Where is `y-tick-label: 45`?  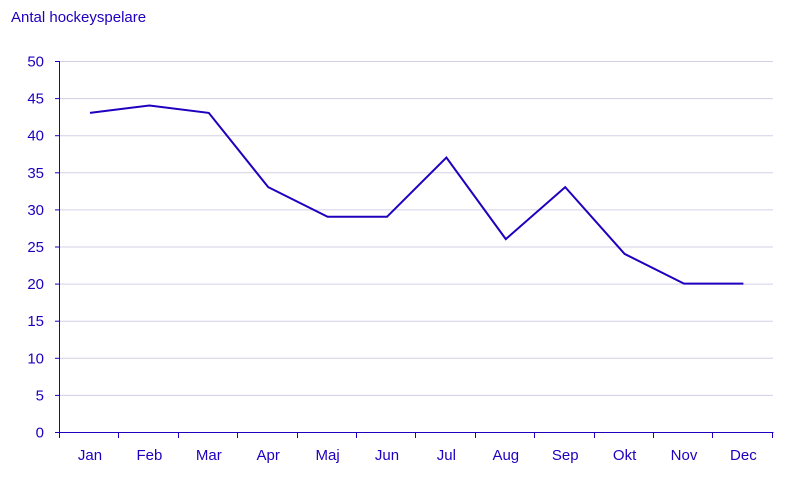 y-tick-label: 45 is located at coordinates (35, 99).